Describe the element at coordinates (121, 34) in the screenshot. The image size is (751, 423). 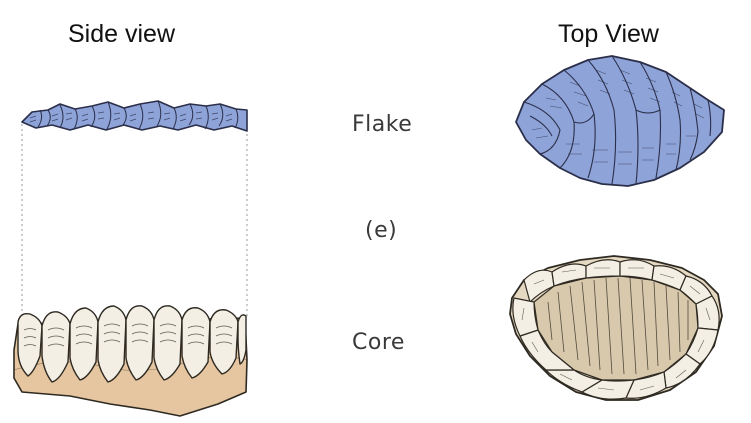
I see `side-view-heading: Side view` at that location.